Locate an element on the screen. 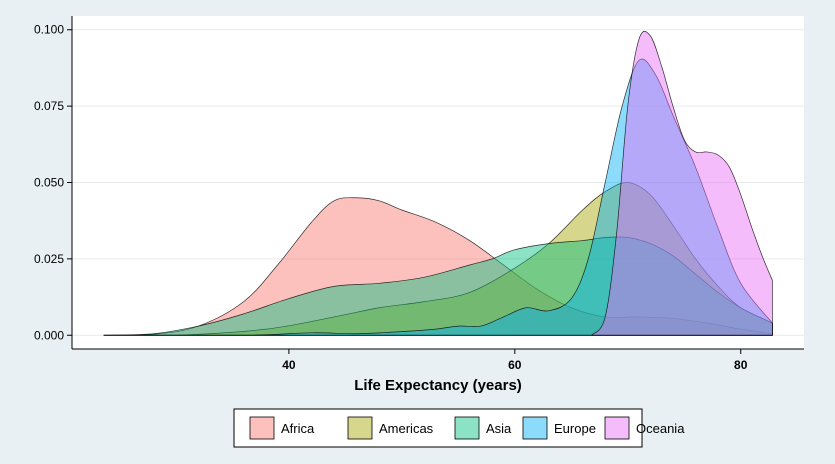 The width and height of the screenshot is (835, 464). legend-label-oceania: Oceania is located at coordinates (660, 428).